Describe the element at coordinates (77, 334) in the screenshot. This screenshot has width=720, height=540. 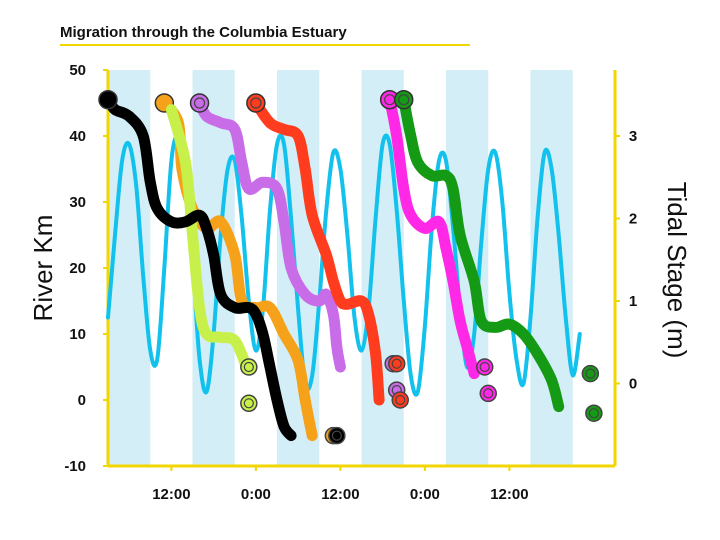
I see `y-tick-label: 10` at that location.